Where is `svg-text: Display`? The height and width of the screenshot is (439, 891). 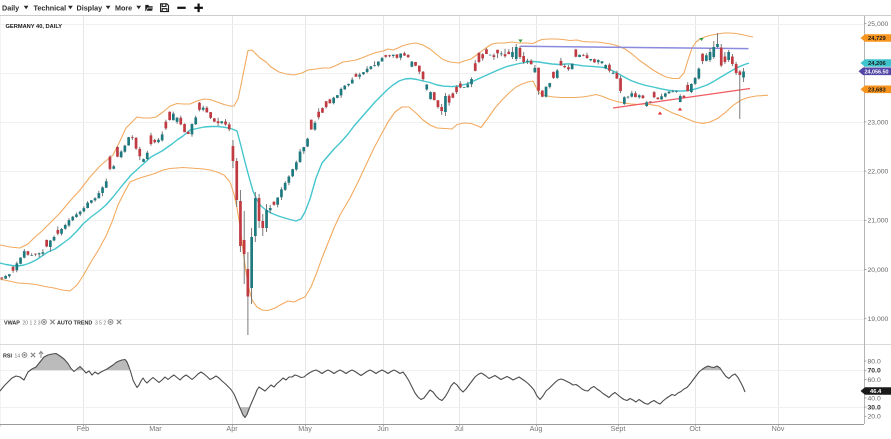
svg-text: Display is located at coordinates (90, 8).